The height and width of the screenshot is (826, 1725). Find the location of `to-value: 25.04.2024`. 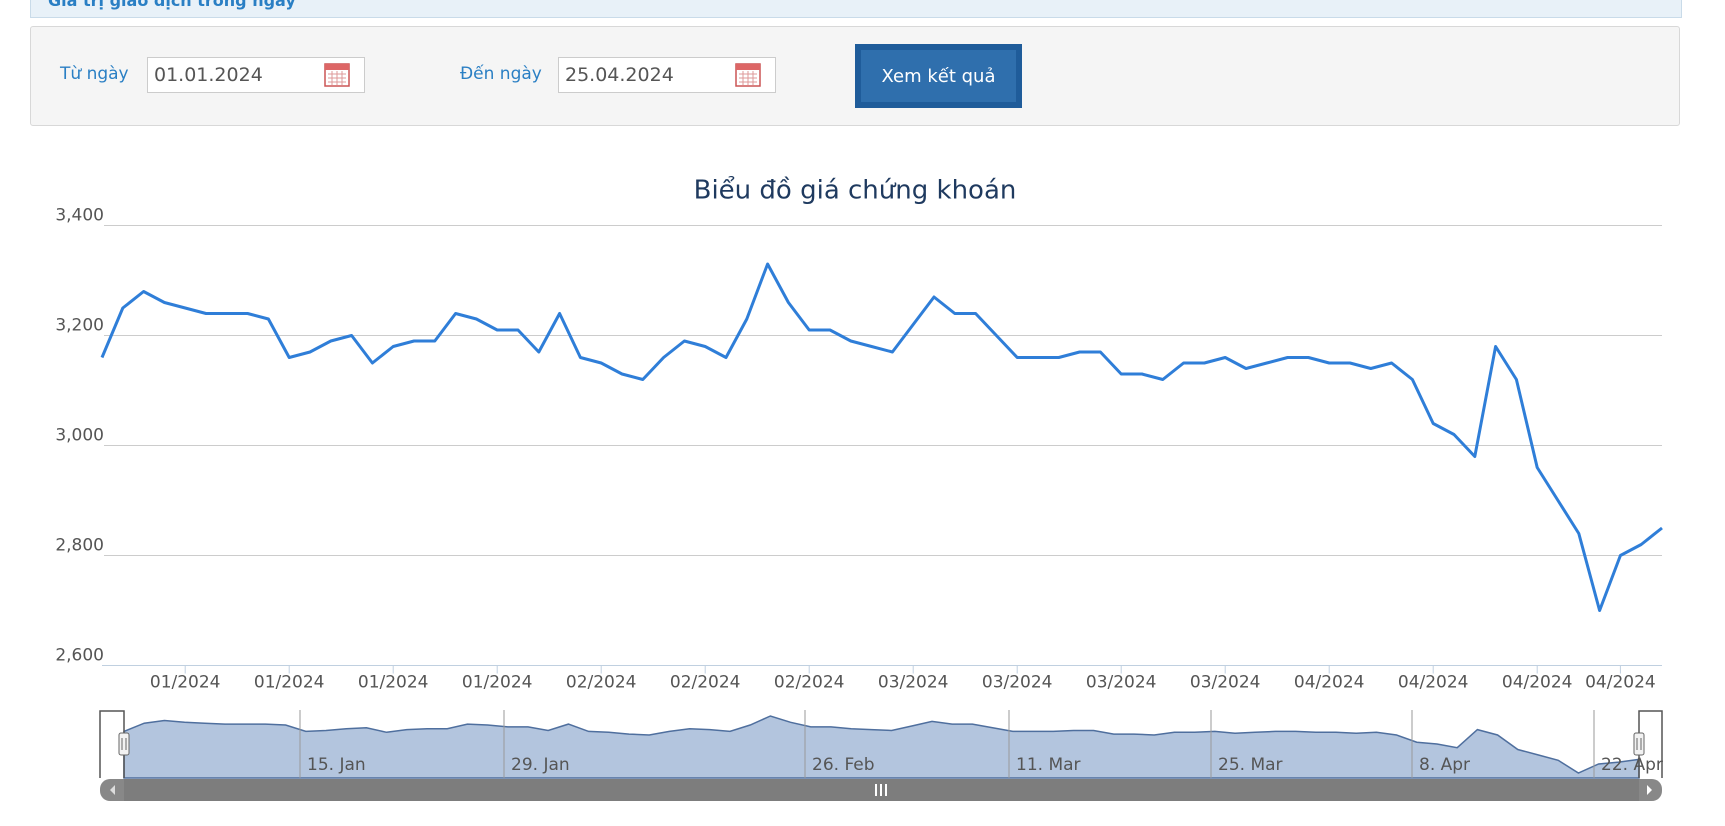

to-value: 25.04.2024 is located at coordinates (619, 75).